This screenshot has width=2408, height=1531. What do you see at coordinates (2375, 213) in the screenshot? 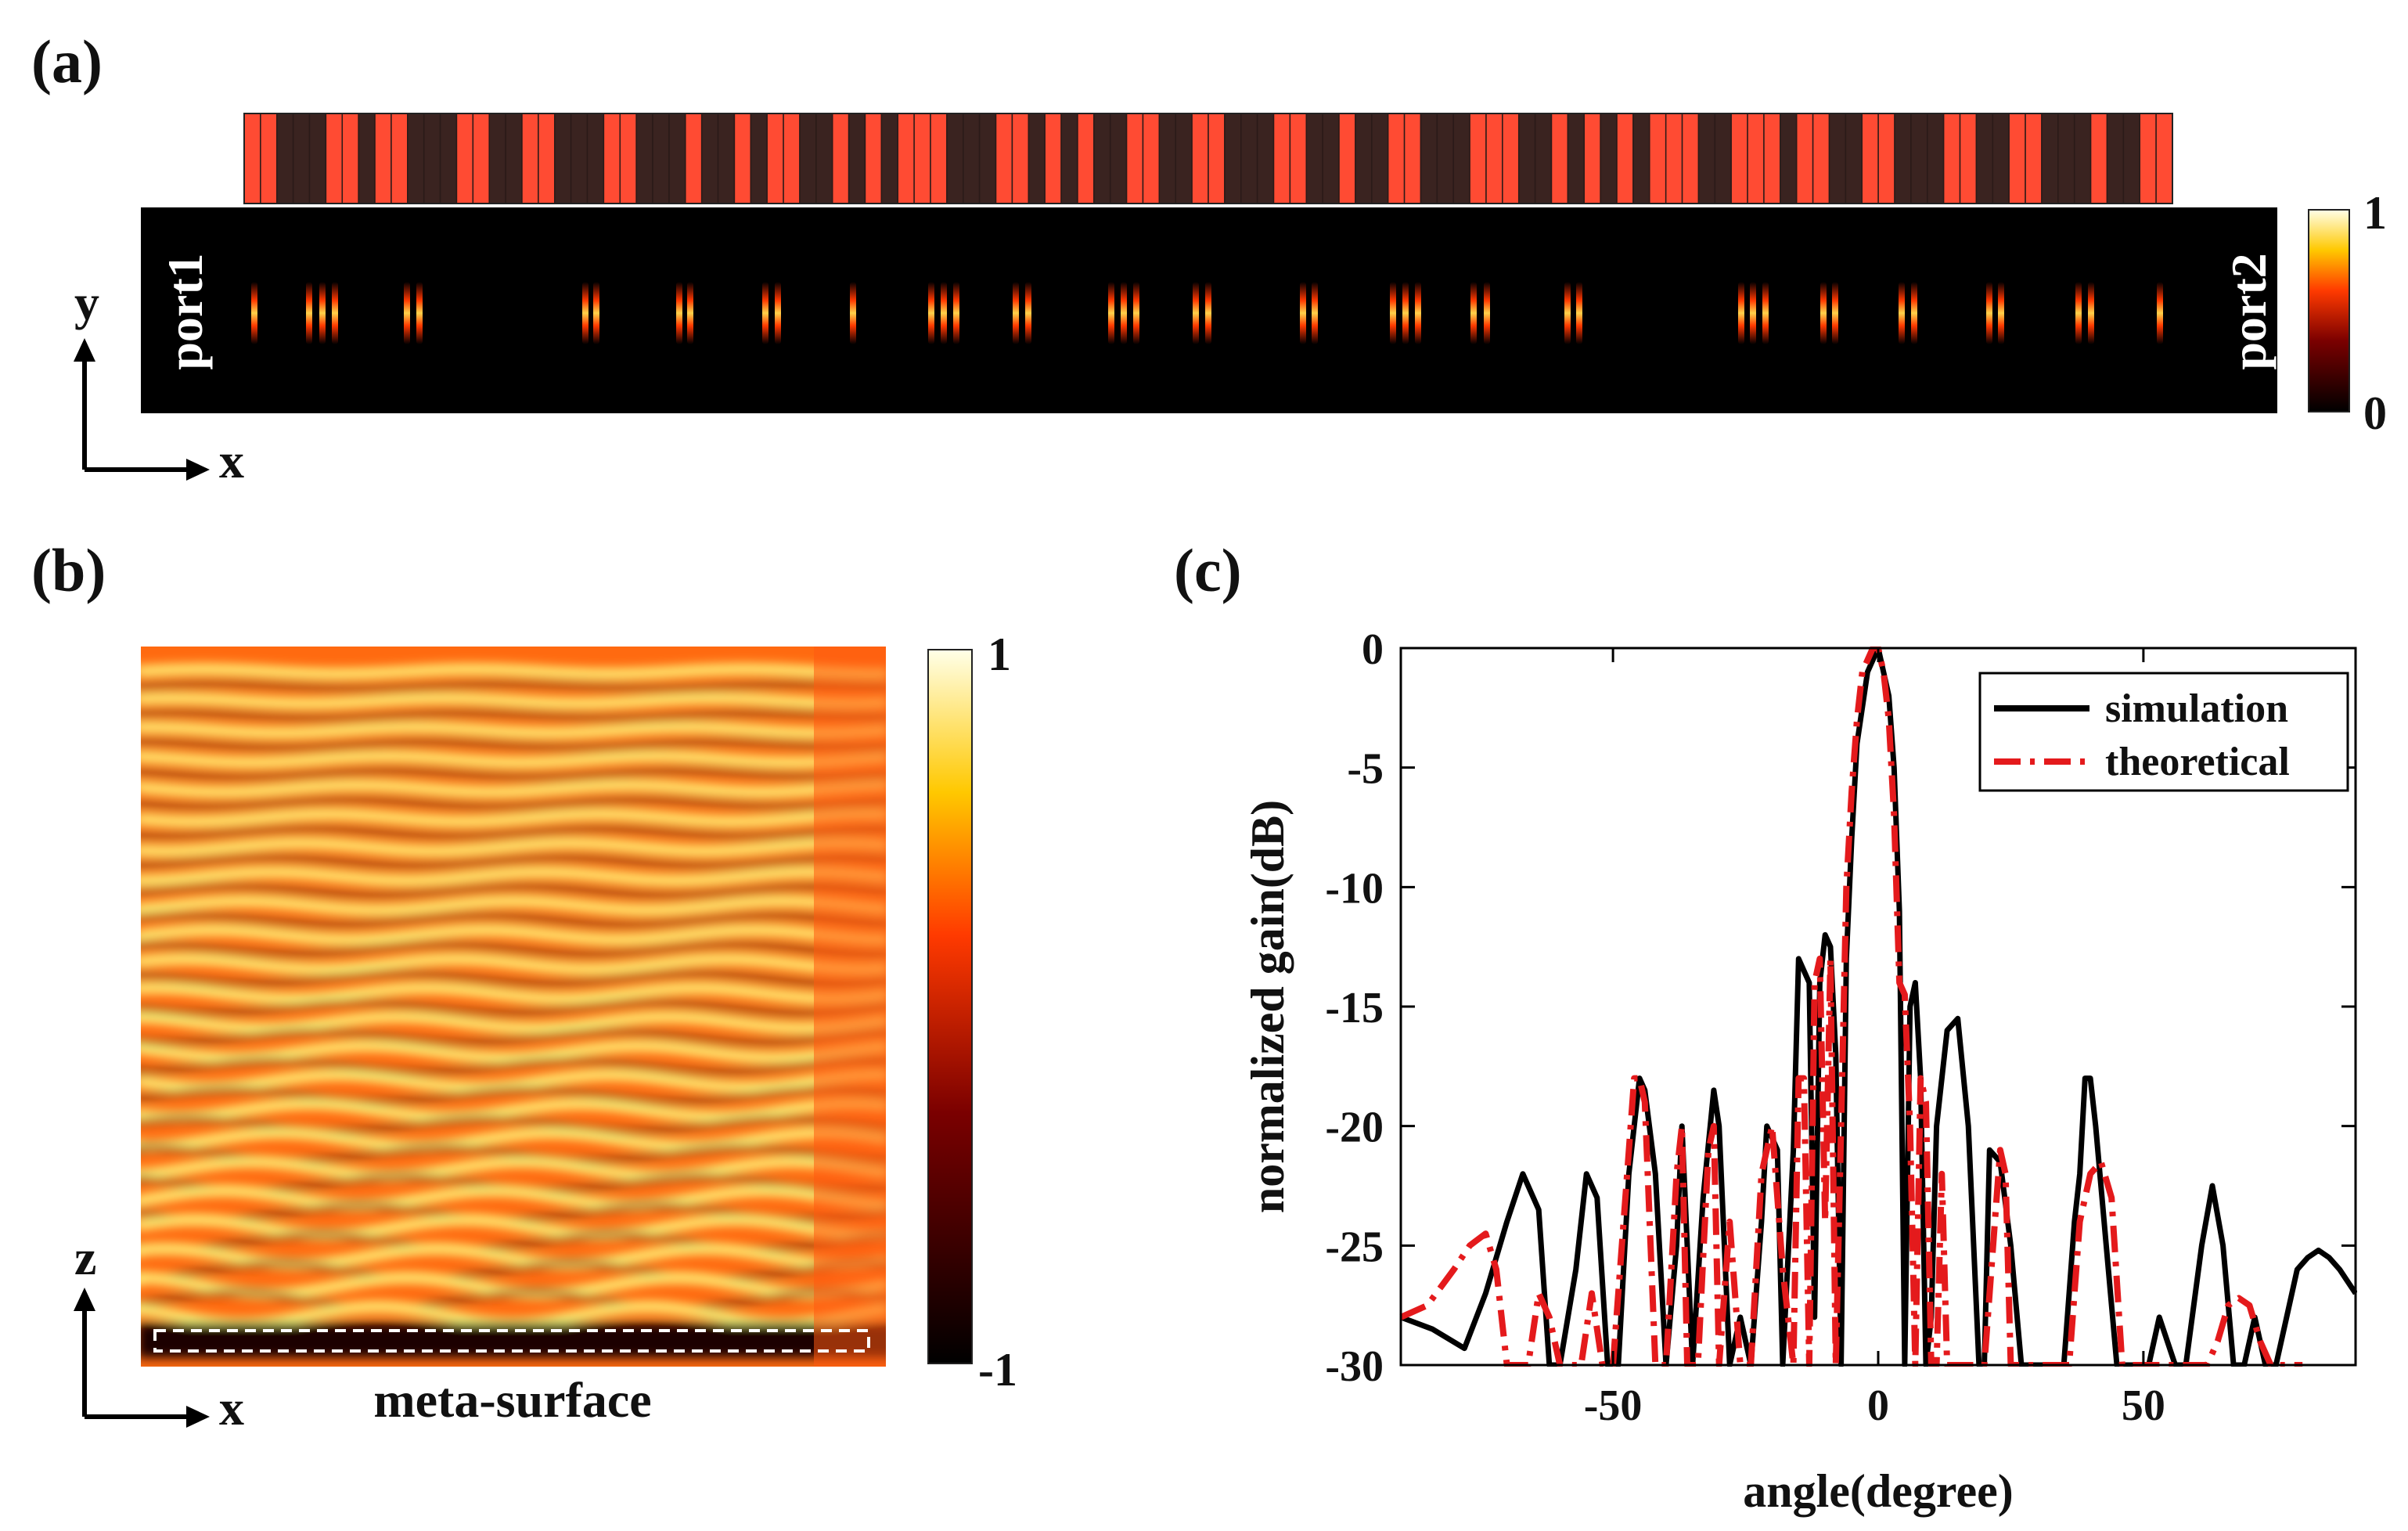
I see `colorbar-a-max: 1` at bounding box center [2375, 213].